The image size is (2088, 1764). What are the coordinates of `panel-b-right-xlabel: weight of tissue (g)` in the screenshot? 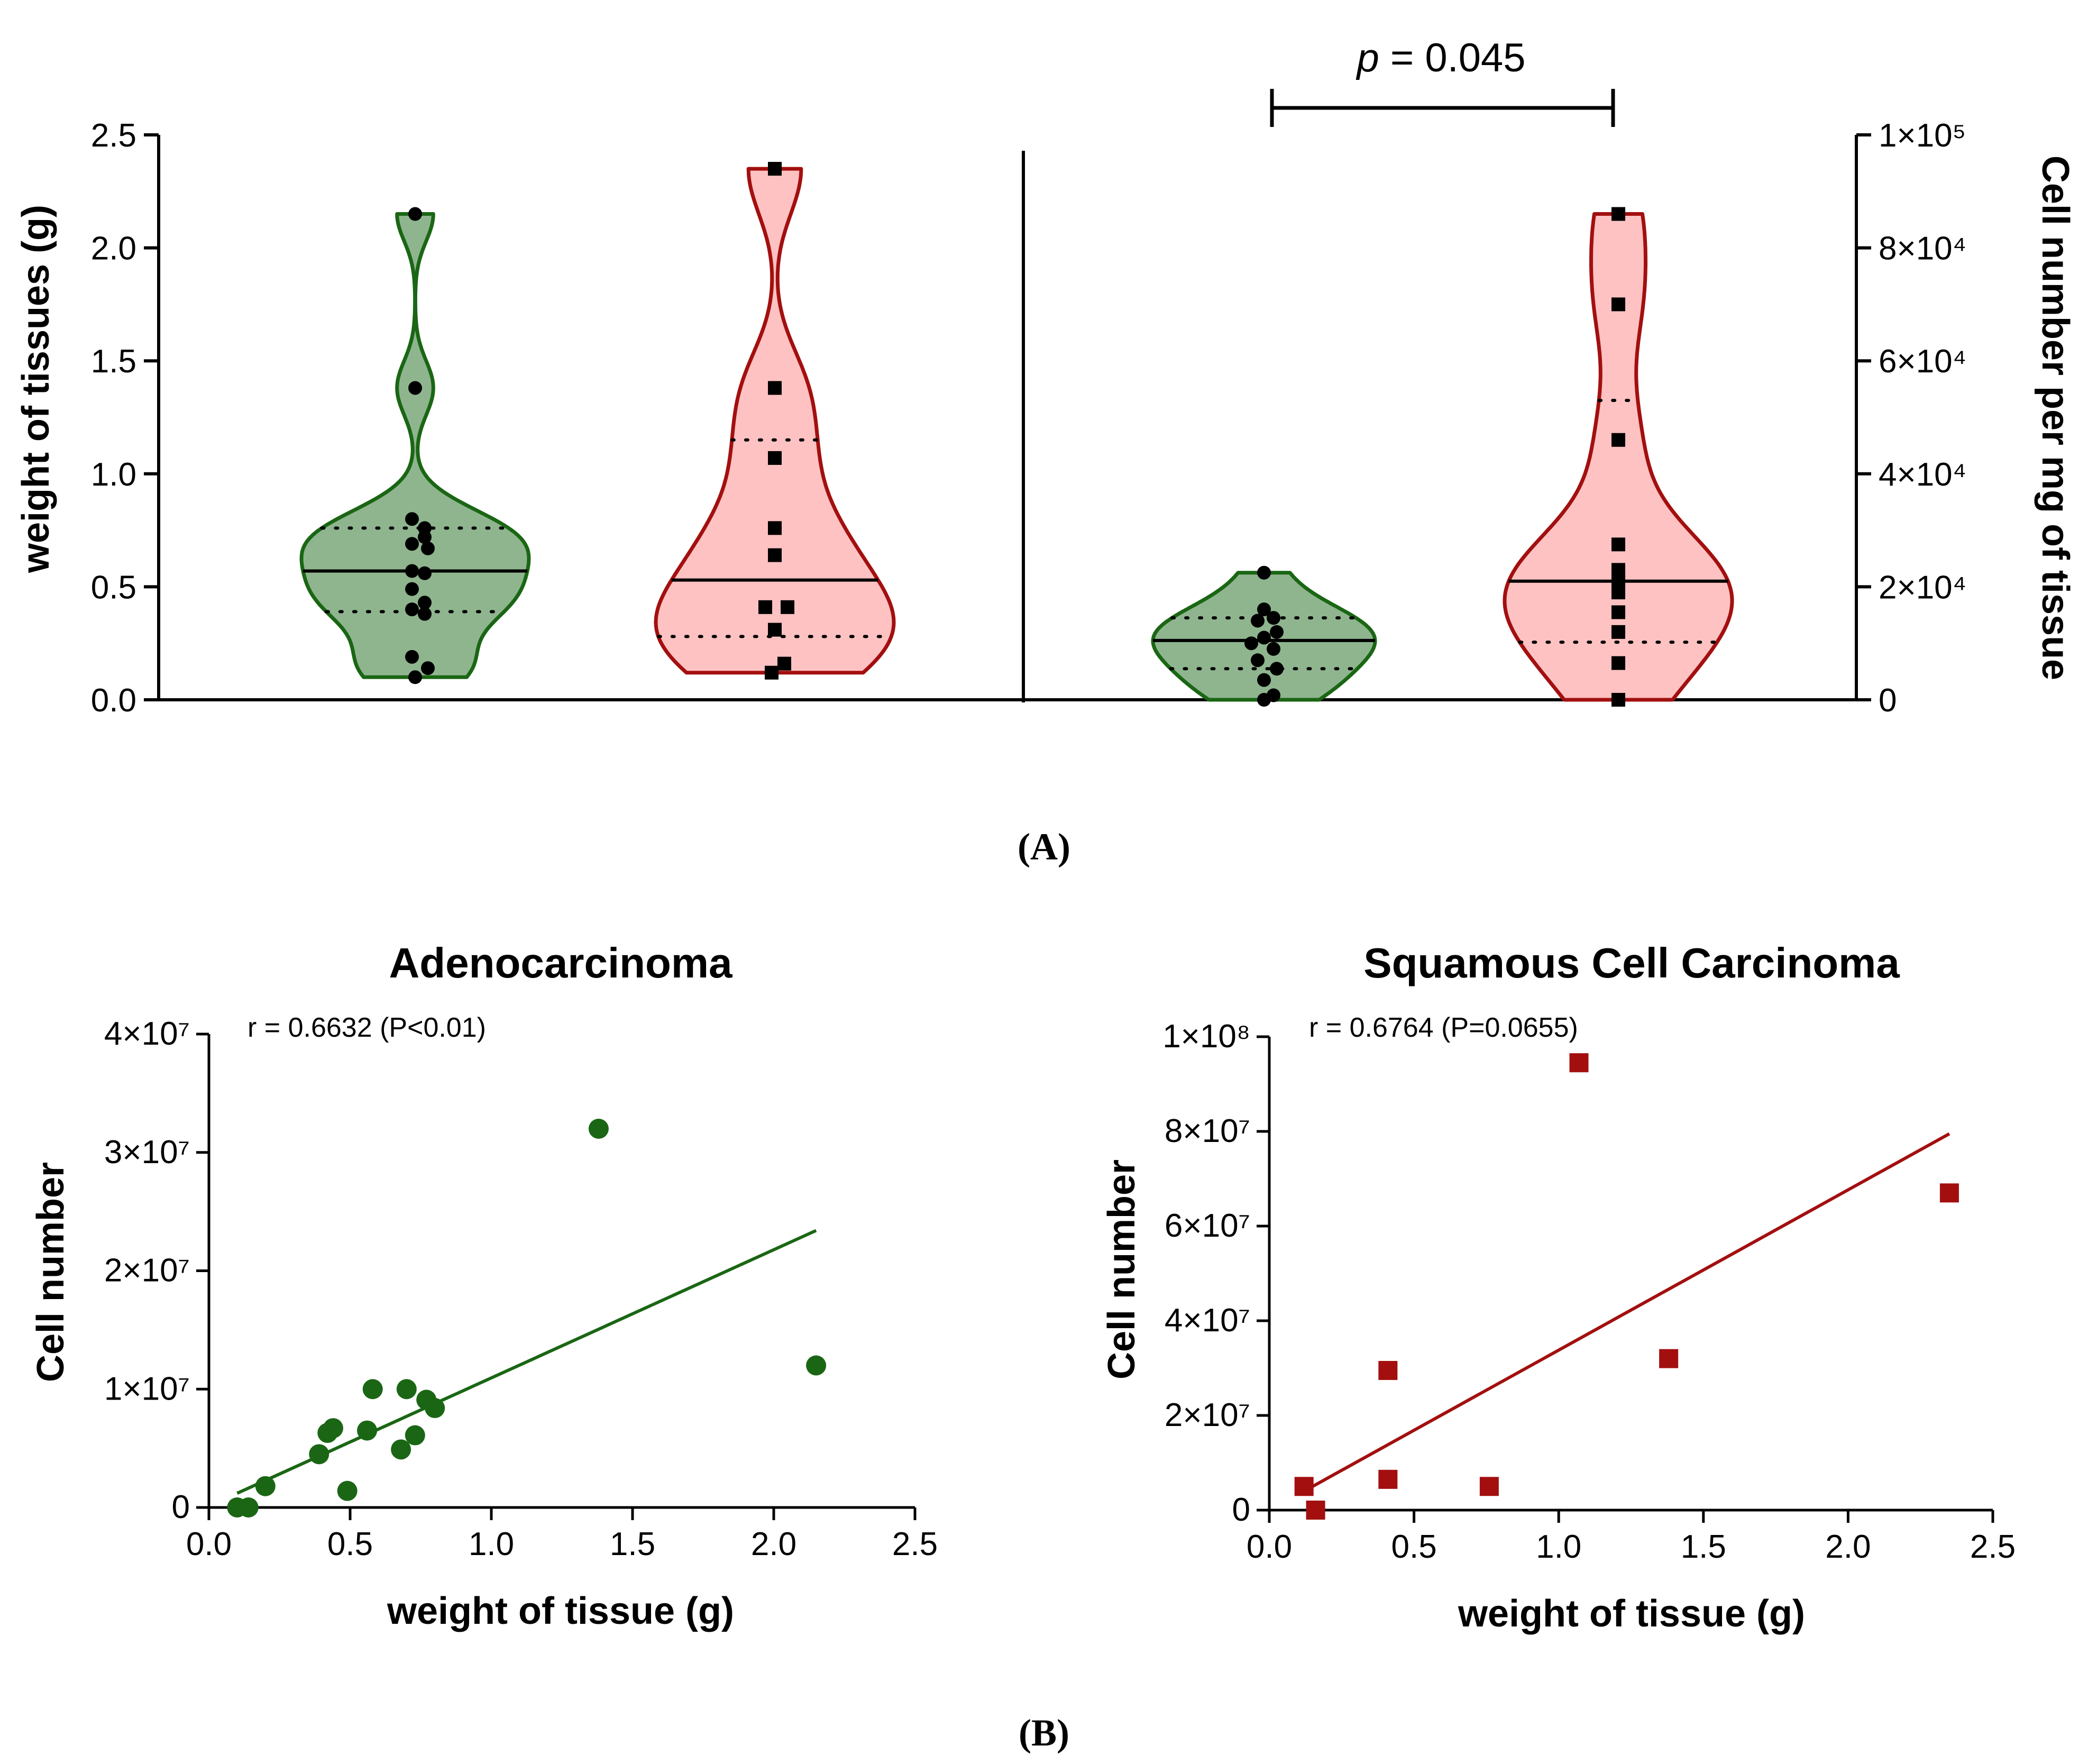 It's located at (1631, 1614).